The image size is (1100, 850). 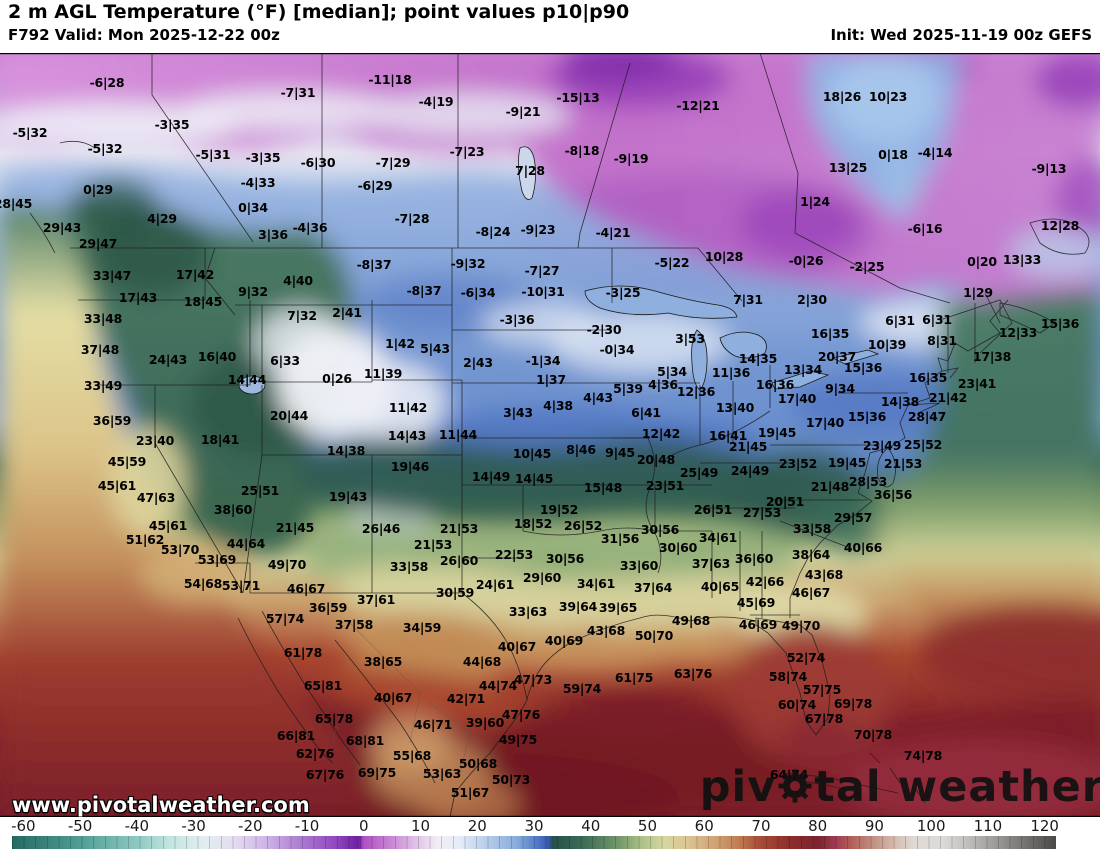 What do you see at coordinates (137, 826) in the screenshot?
I see `colorbar-tick-label: -40` at bounding box center [137, 826].